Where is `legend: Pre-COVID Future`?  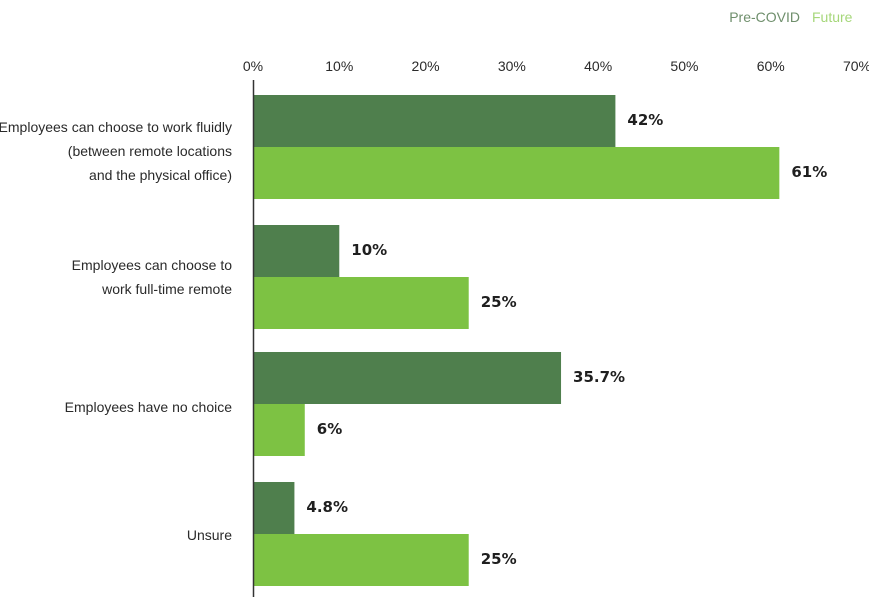 legend: Pre-COVID Future is located at coordinates (790, 17).